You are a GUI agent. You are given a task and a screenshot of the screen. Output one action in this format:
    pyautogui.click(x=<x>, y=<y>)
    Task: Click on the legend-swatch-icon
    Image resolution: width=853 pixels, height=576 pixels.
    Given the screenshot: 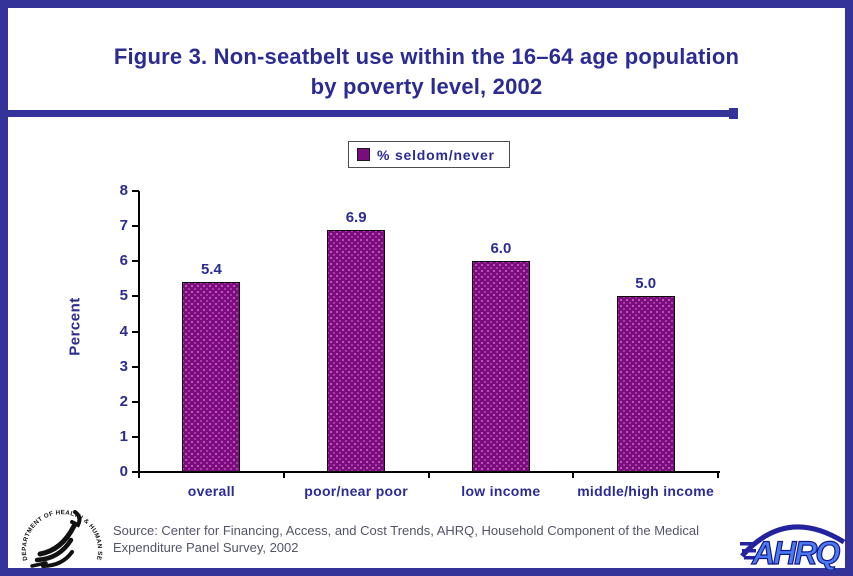 What is the action you would take?
    pyautogui.click(x=363, y=154)
    